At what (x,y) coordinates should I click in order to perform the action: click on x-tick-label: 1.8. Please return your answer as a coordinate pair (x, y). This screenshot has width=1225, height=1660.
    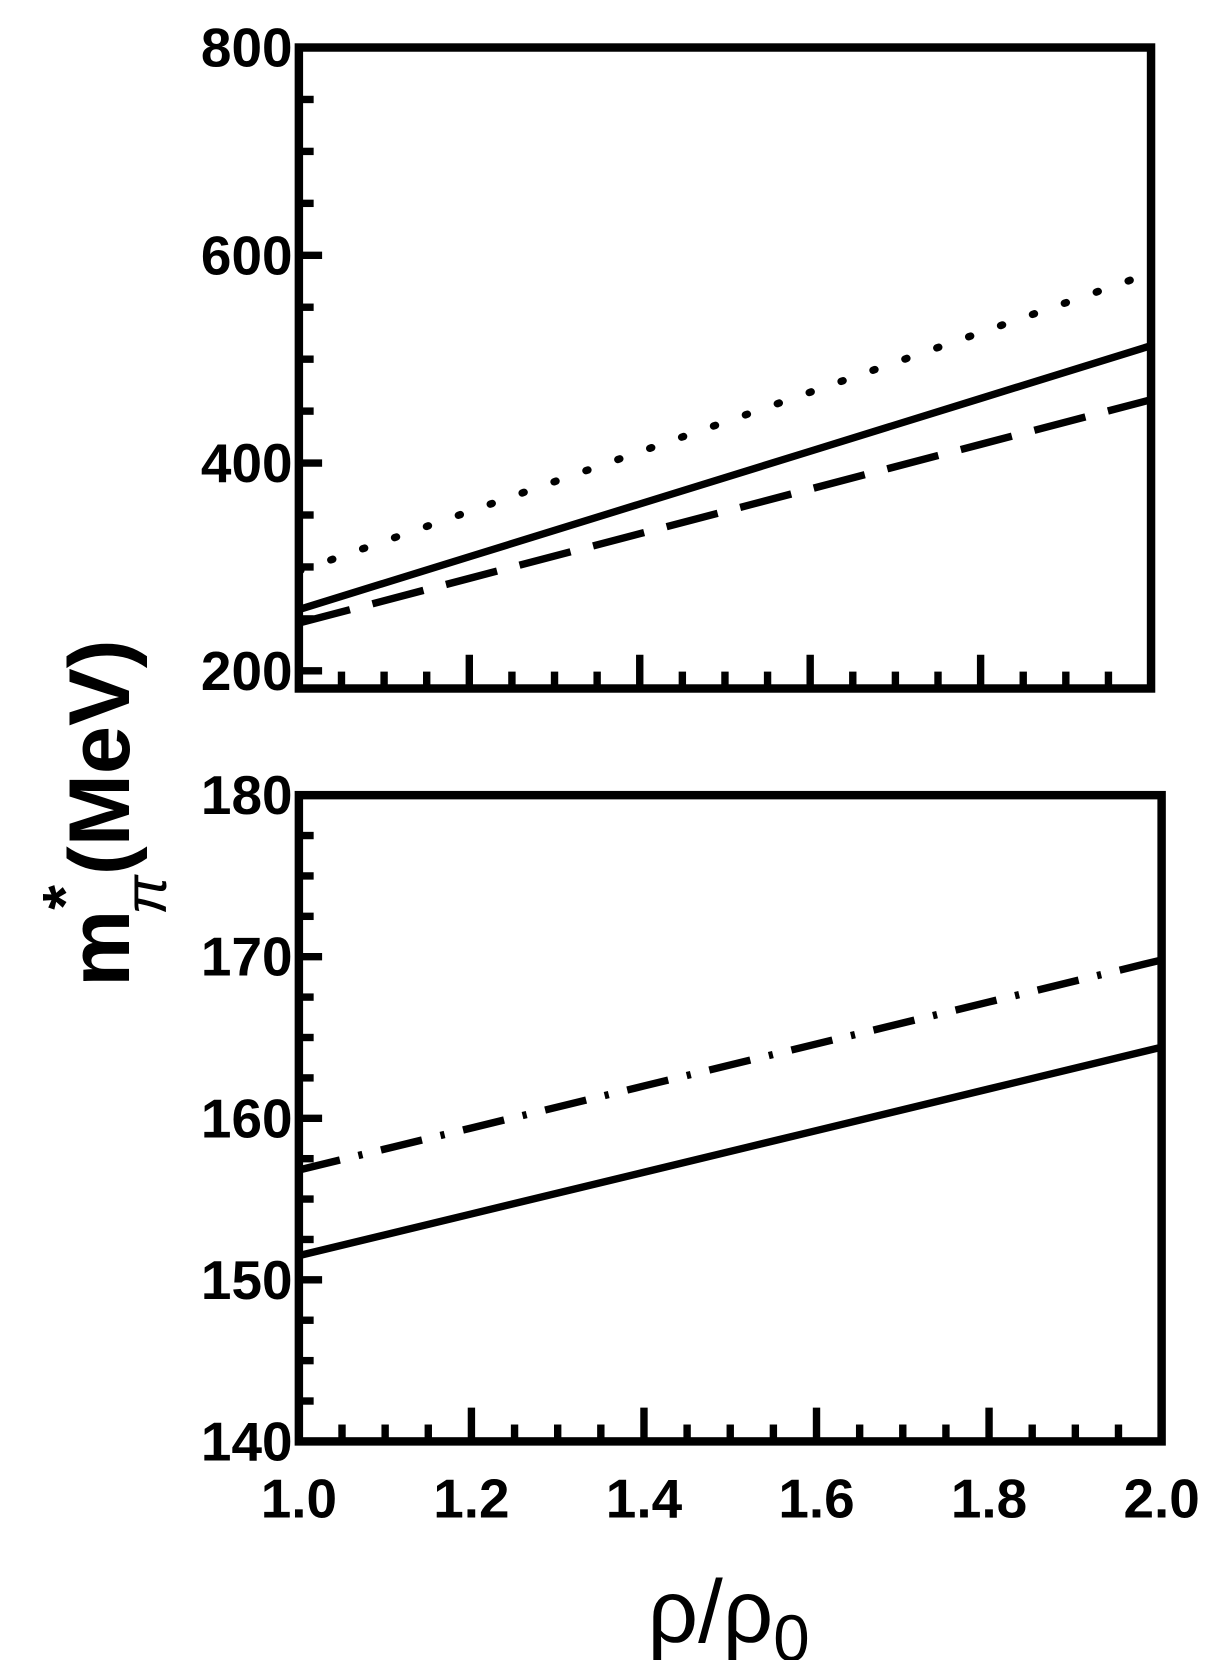
    Looking at the image, I should click on (989, 1498).